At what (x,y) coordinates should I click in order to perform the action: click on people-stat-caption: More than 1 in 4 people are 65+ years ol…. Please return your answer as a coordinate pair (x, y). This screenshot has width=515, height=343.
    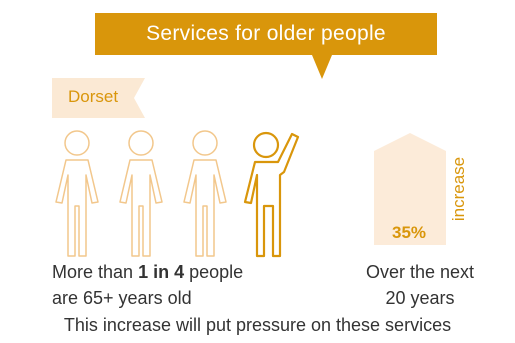
    Looking at the image, I should click on (182, 285).